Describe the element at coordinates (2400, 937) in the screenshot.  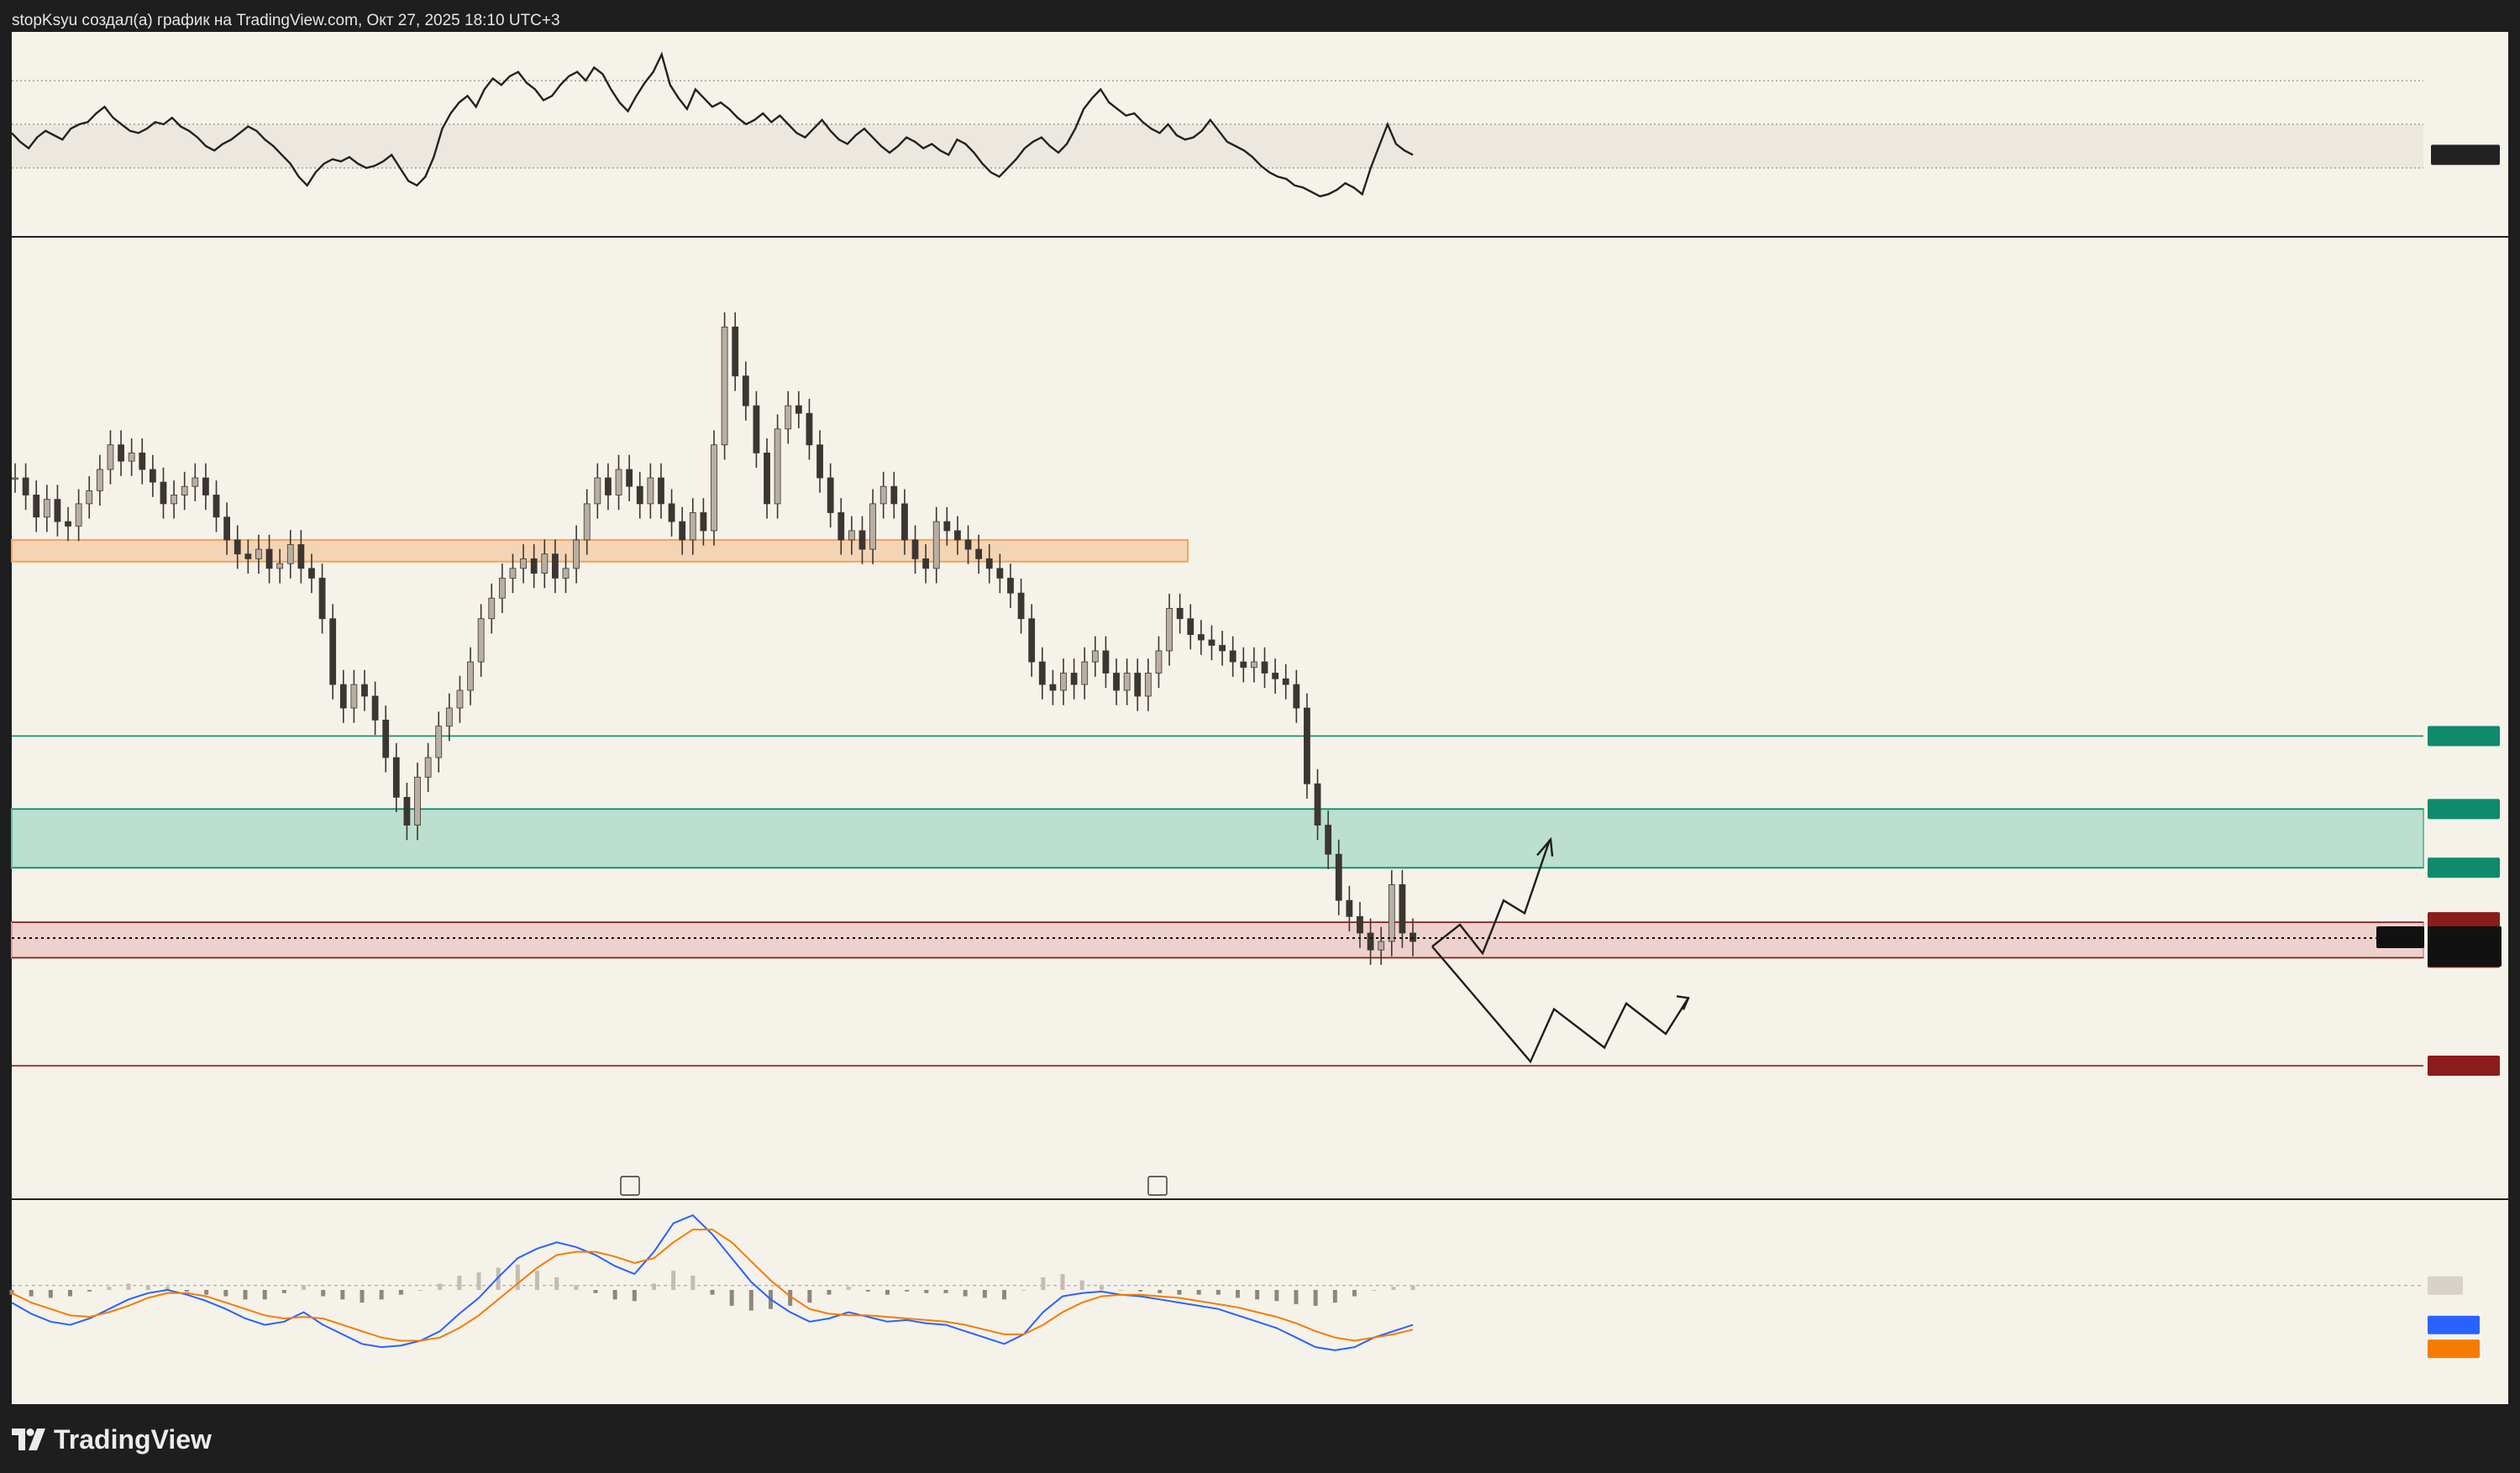
I see `symbol-tag` at that location.